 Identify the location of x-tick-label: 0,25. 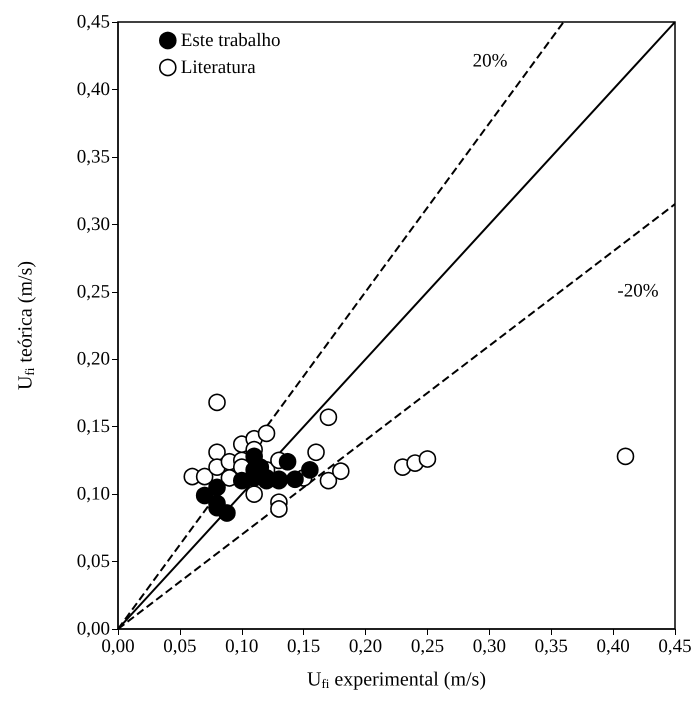
(427, 646).